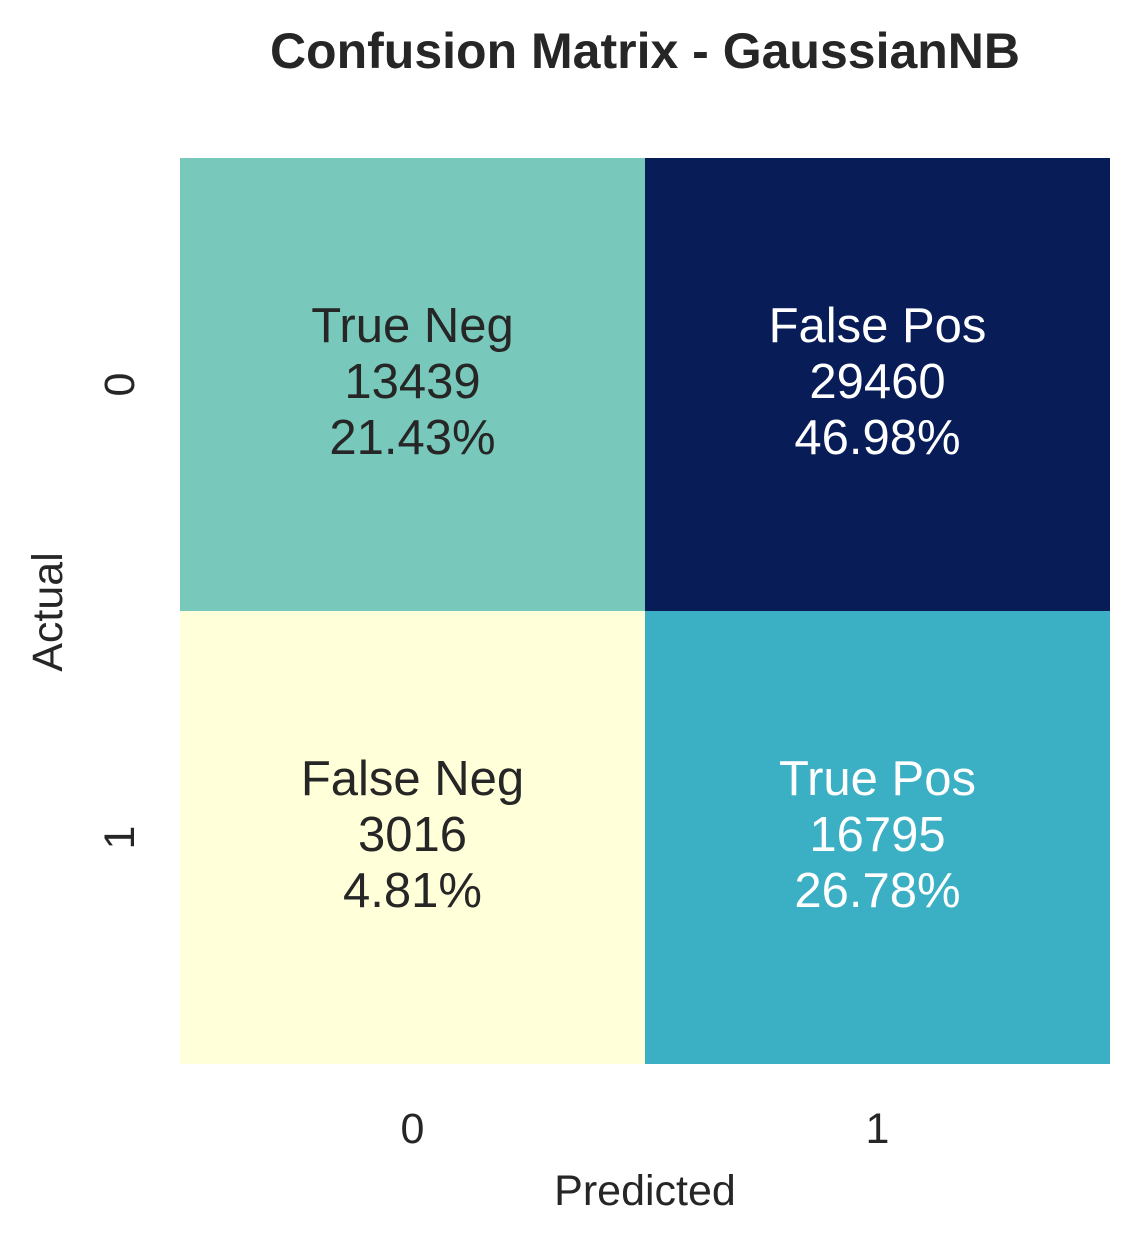 This screenshot has width=1140, height=1245. Describe the element at coordinates (877, 835) in the screenshot. I see `cell-count: 16795` at that location.